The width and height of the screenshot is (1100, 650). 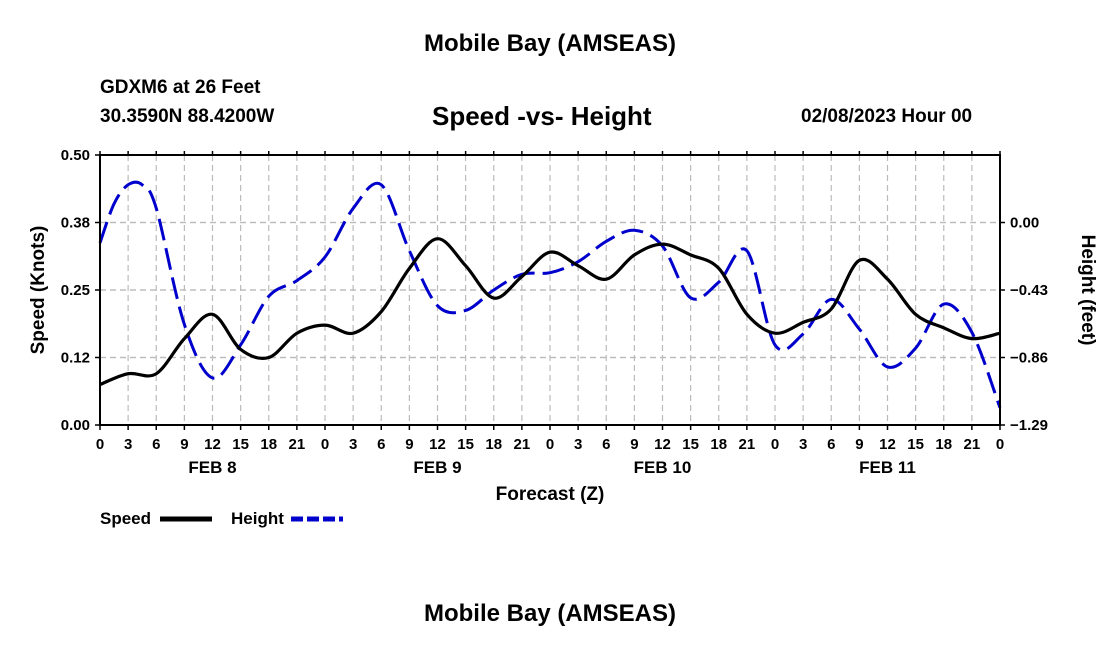 What do you see at coordinates (887, 116) in the screenshot?
I see `forecast-datetime: 02/08/2023 Hour 00` at bounding box center [887, 116].